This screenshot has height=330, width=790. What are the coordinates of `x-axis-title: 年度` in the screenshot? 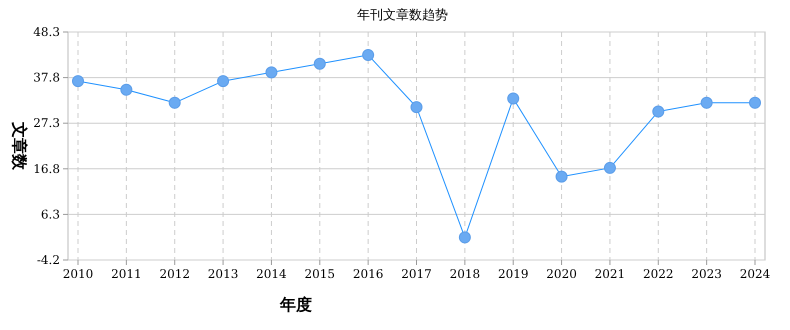 It's located at (295, 304).